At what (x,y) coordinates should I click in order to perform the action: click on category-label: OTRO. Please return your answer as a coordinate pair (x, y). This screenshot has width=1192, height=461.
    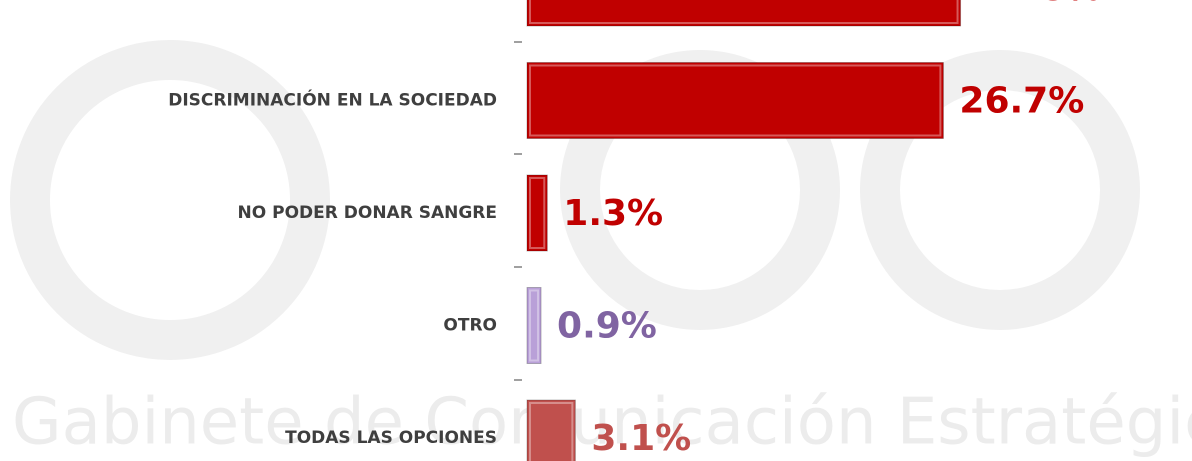
    Looking at the image, I should click on (470, 326).